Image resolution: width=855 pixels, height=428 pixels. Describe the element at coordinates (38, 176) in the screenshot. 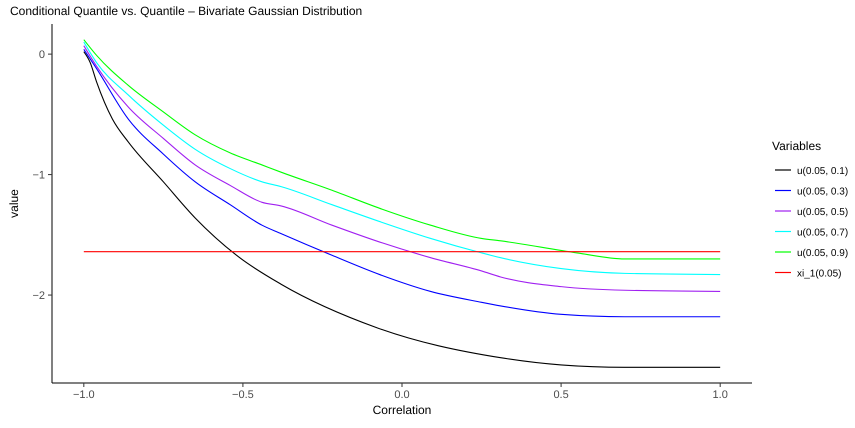

I see `y-tick-label: −1` at that location.